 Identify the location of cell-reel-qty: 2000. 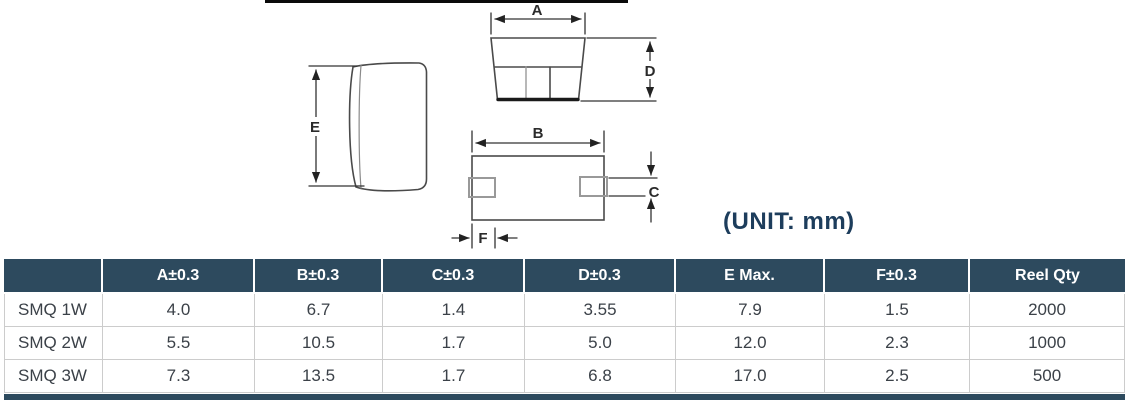
(1047, 310).